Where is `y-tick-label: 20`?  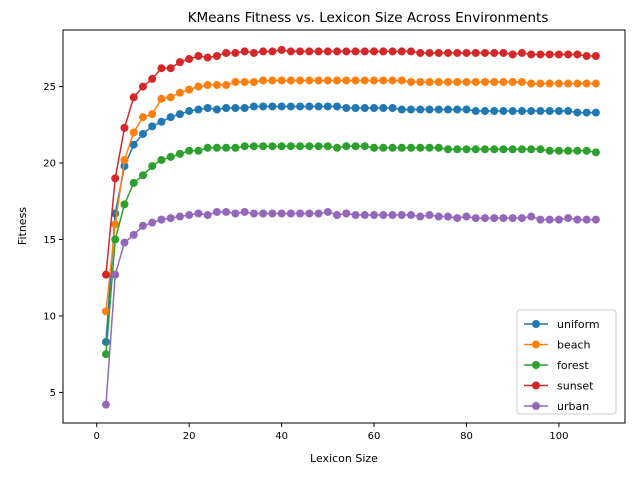
y-tick-label: 20 is located at coordinates (49, 164).